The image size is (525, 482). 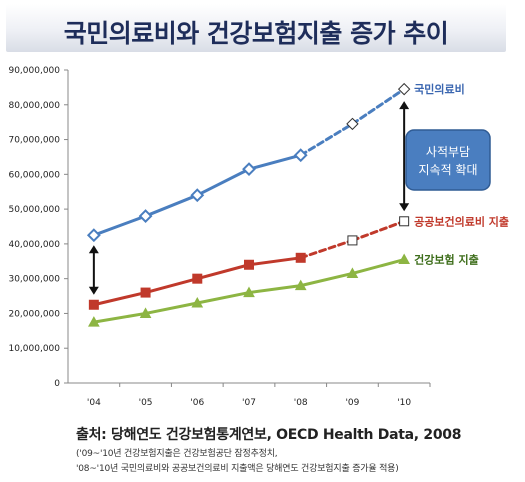 What do you see at coordinates (301, 403) in the screenshot?
I see `x-tick-label: '08` at bounding box center [301, 403].